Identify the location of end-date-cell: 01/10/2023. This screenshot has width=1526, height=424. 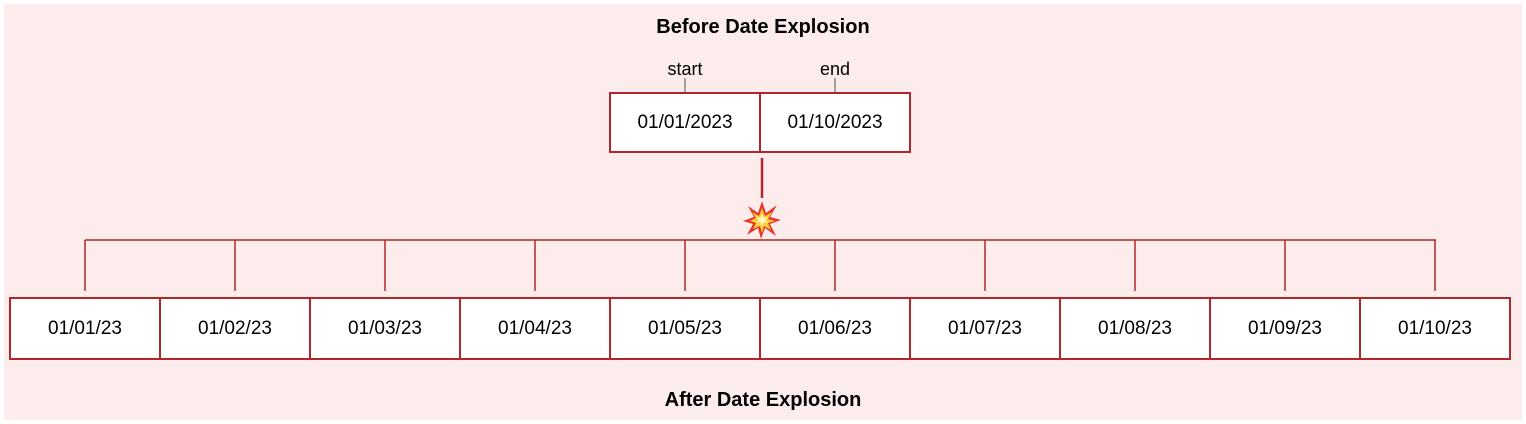
(835, 122).